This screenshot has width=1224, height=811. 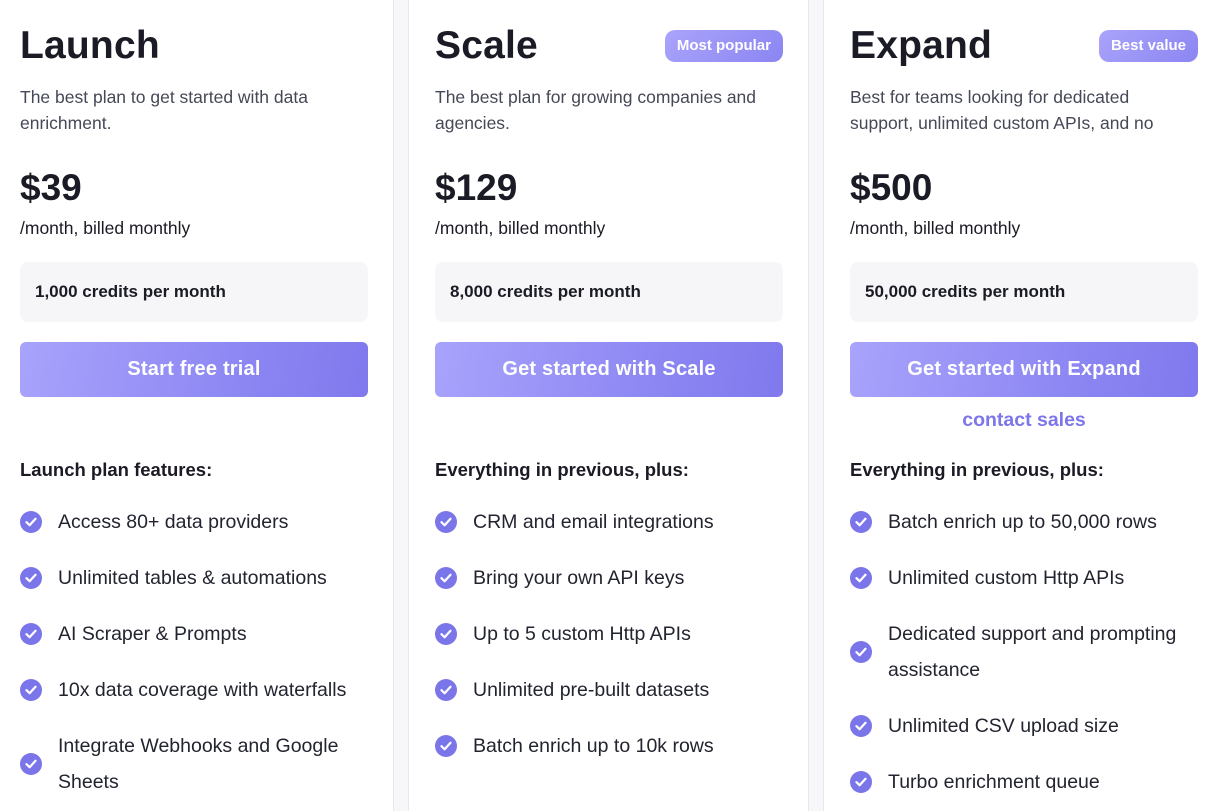 I want to click on feature-item: Batch enrich up to 10k rows, so click(x=609, y=746).